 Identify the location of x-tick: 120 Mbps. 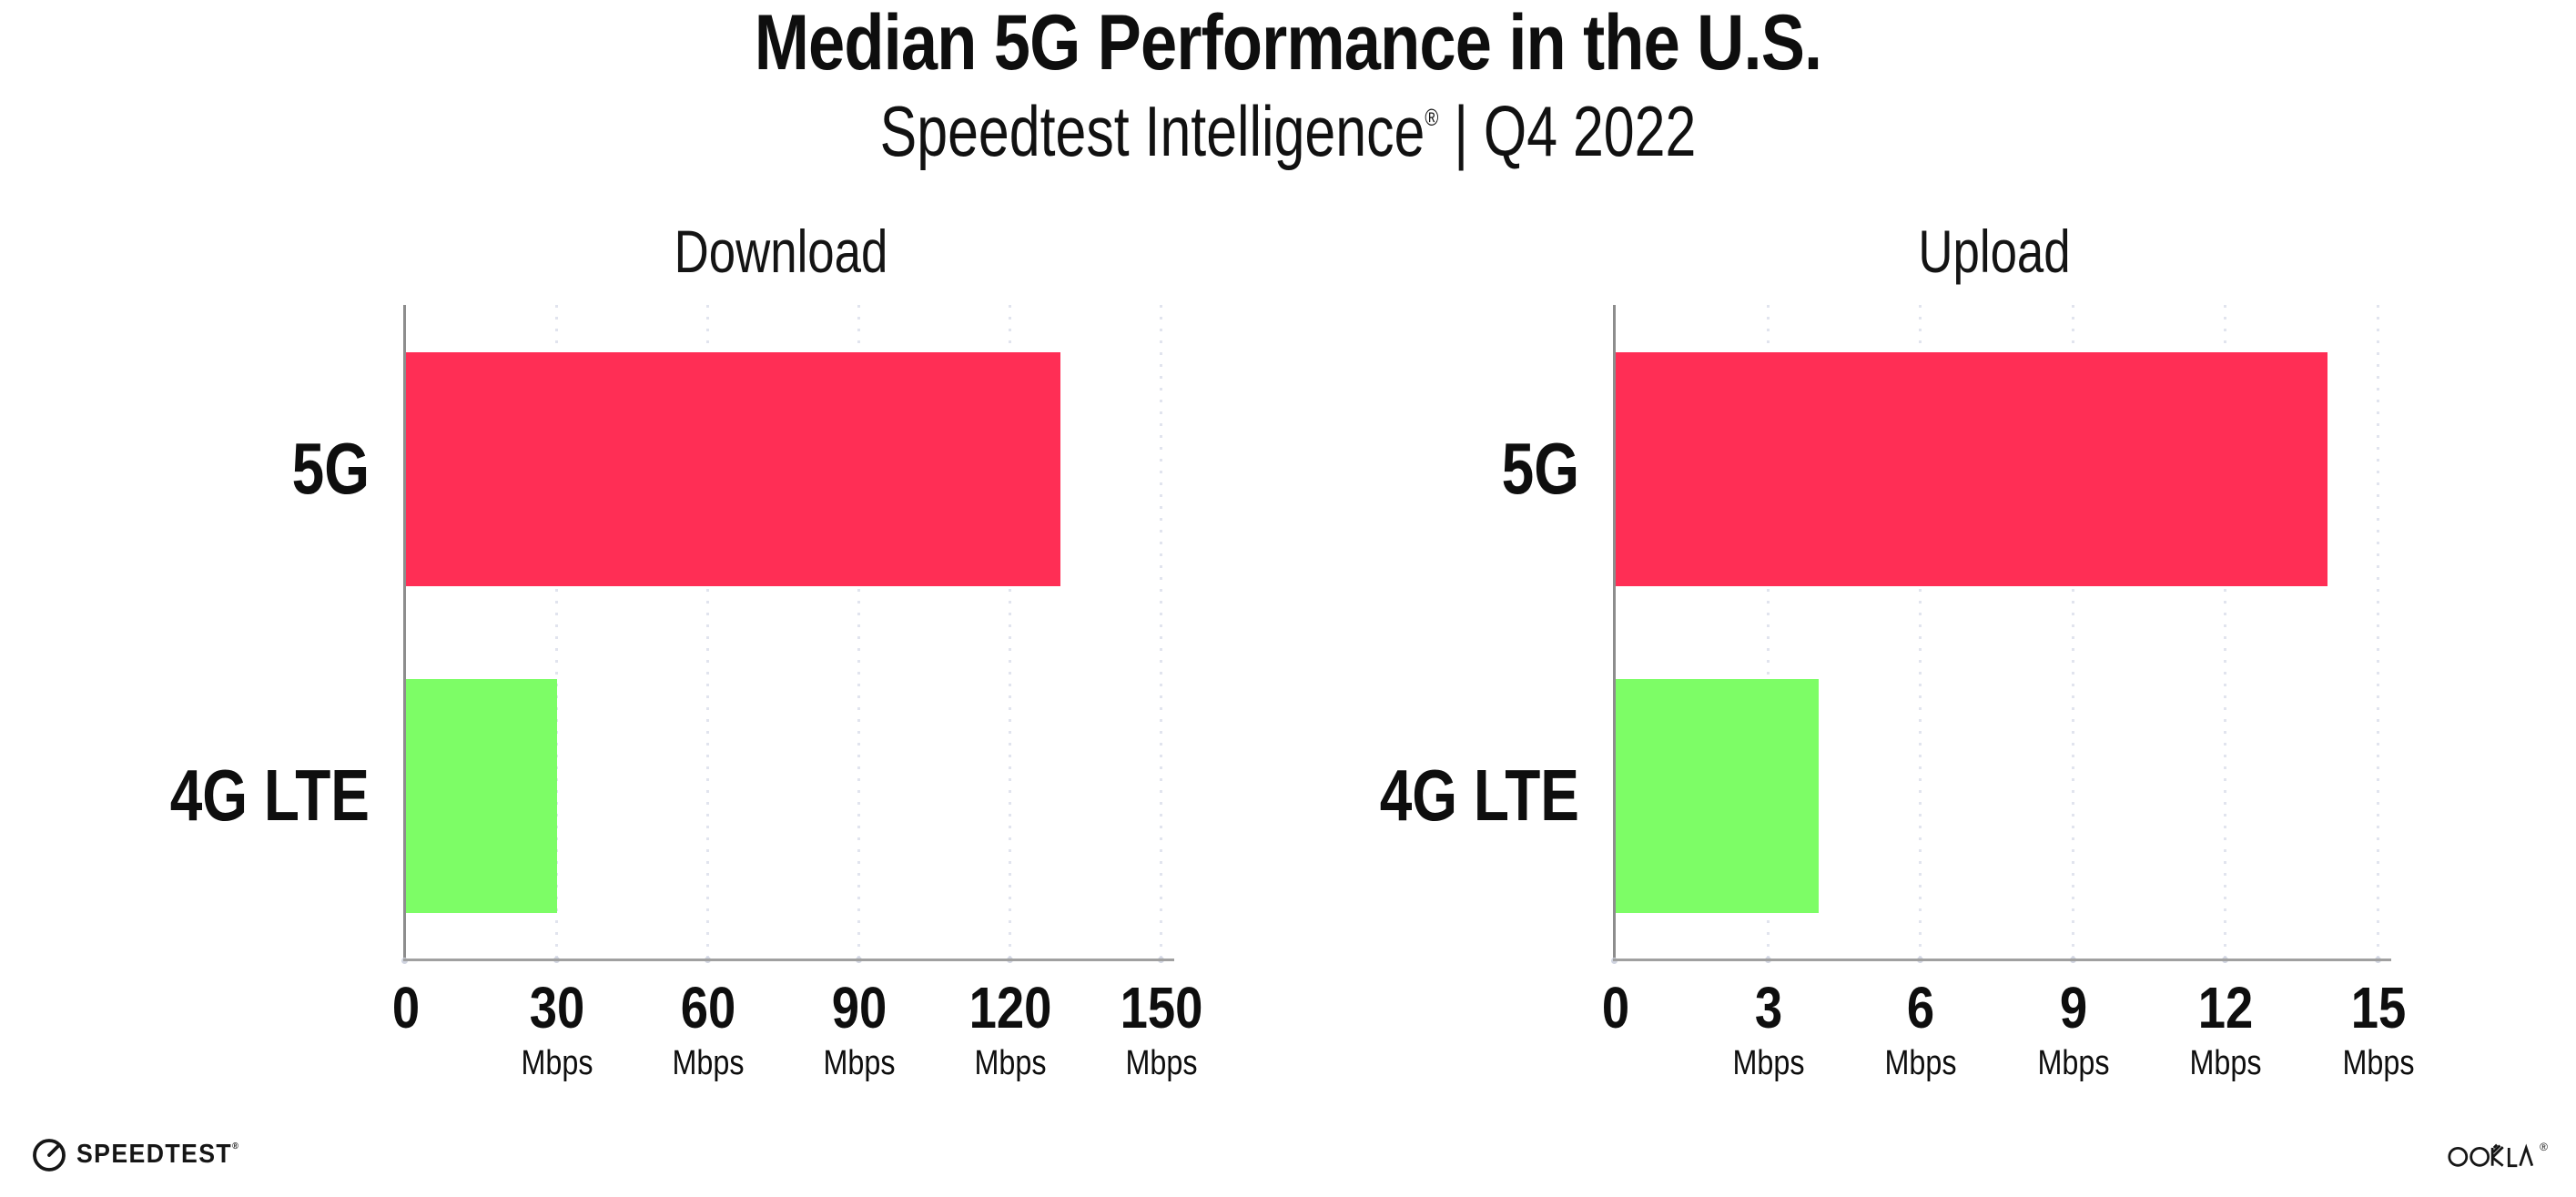
(1010, 1030).